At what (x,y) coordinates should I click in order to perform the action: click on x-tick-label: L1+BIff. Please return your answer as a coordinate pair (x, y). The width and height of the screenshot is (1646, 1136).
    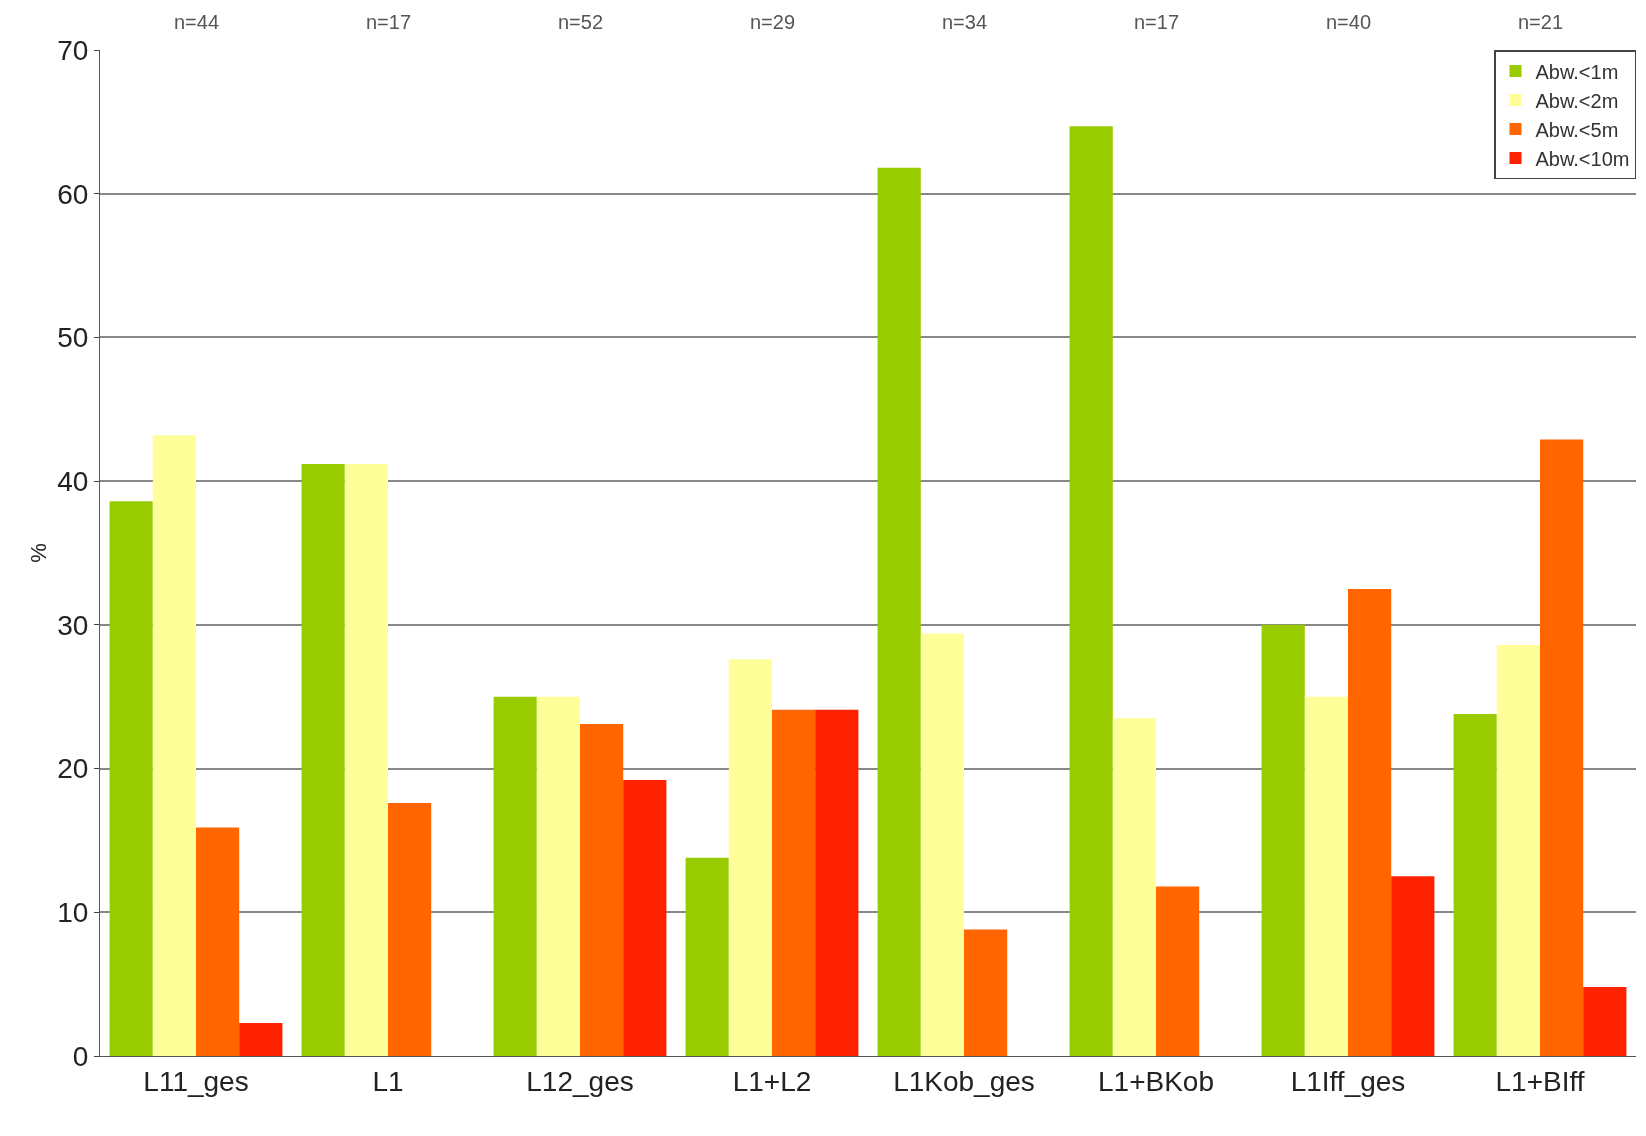
    Looking at the image, I should click on (1540, 1081).